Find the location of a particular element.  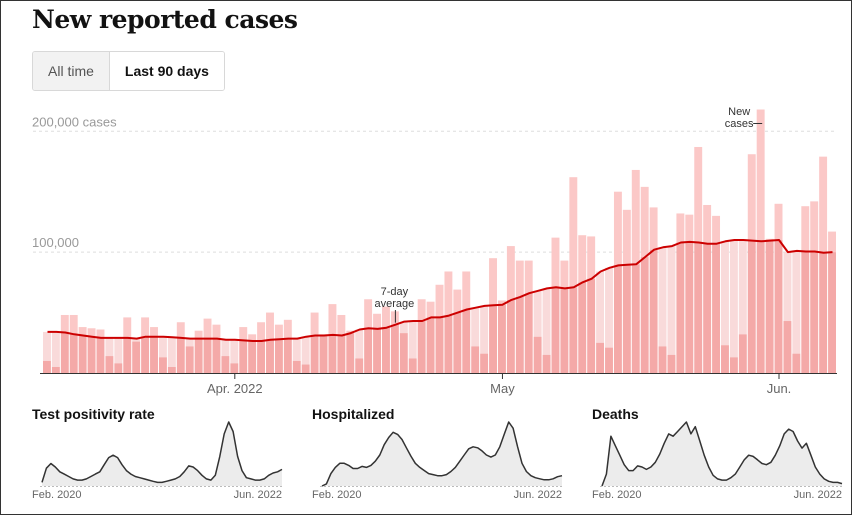

y-tick-label: 200,000 cases is located at coordinates (74, 121).